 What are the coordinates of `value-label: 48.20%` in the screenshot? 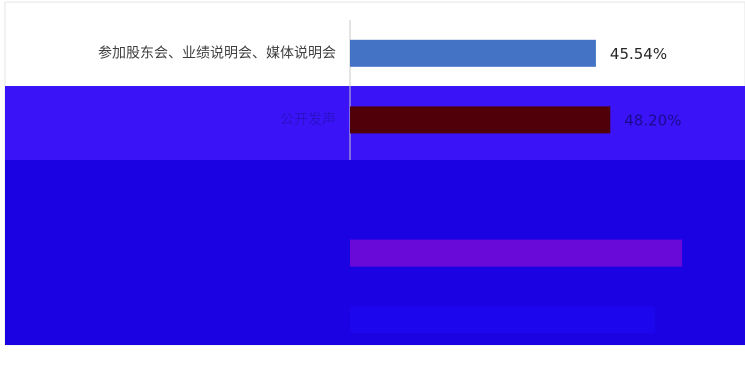 It's located at (652, 120).